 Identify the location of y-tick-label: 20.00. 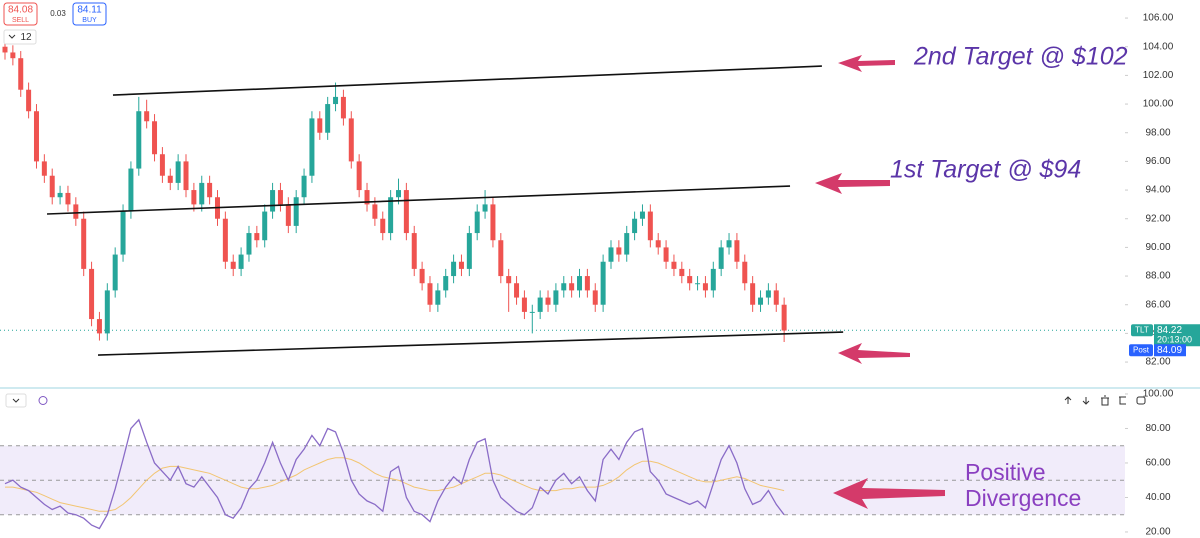
(1157, 532).